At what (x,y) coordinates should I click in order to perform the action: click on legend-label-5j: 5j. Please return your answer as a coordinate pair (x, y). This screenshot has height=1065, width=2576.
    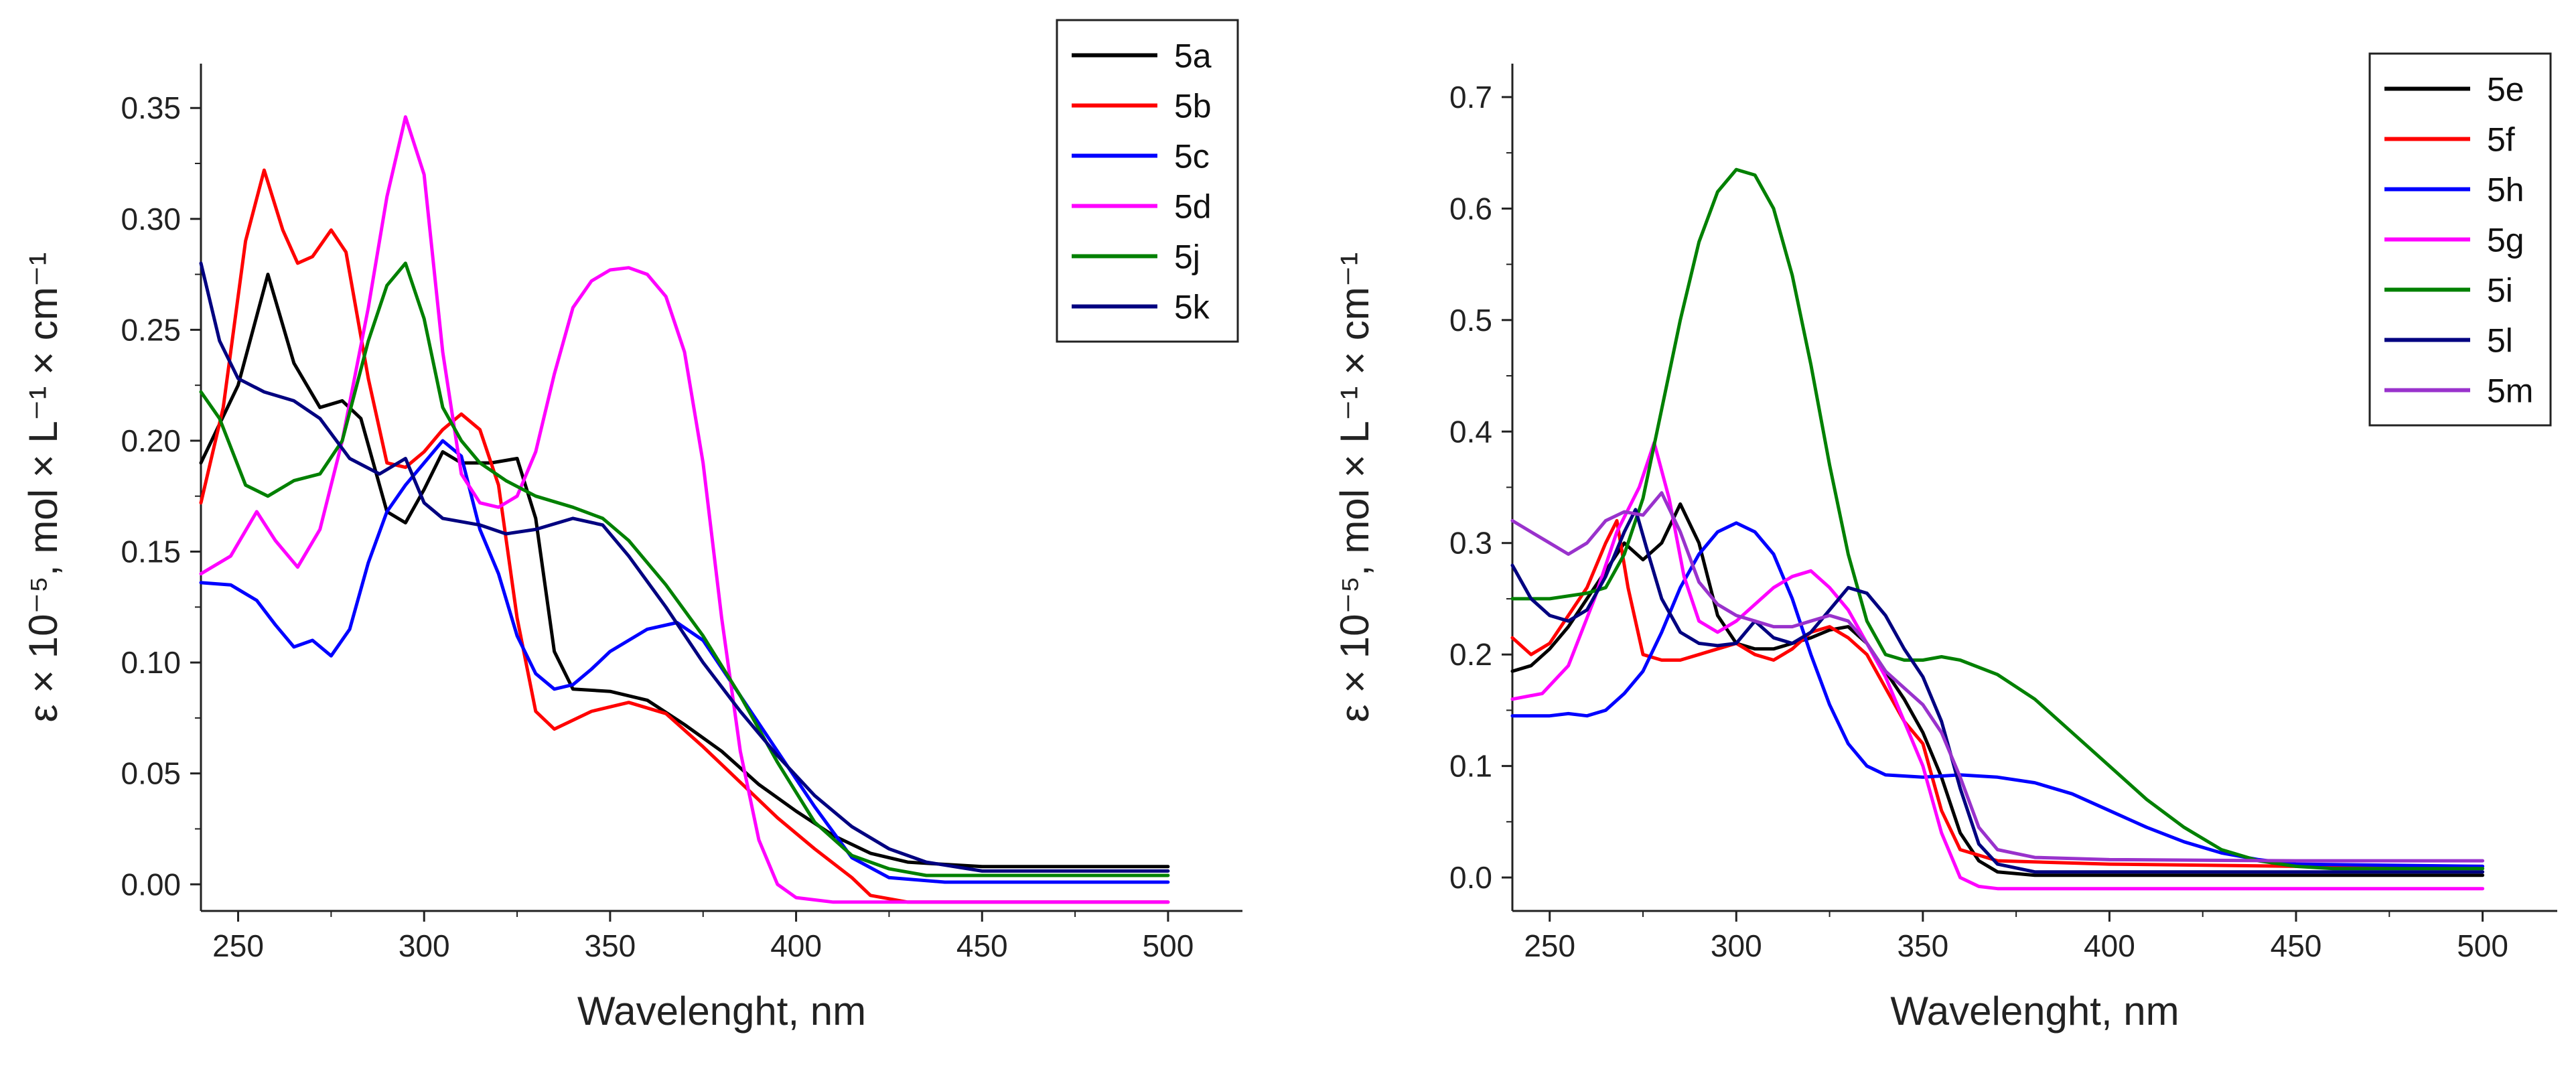
    Looking at the image, I should click on (1187, 257).